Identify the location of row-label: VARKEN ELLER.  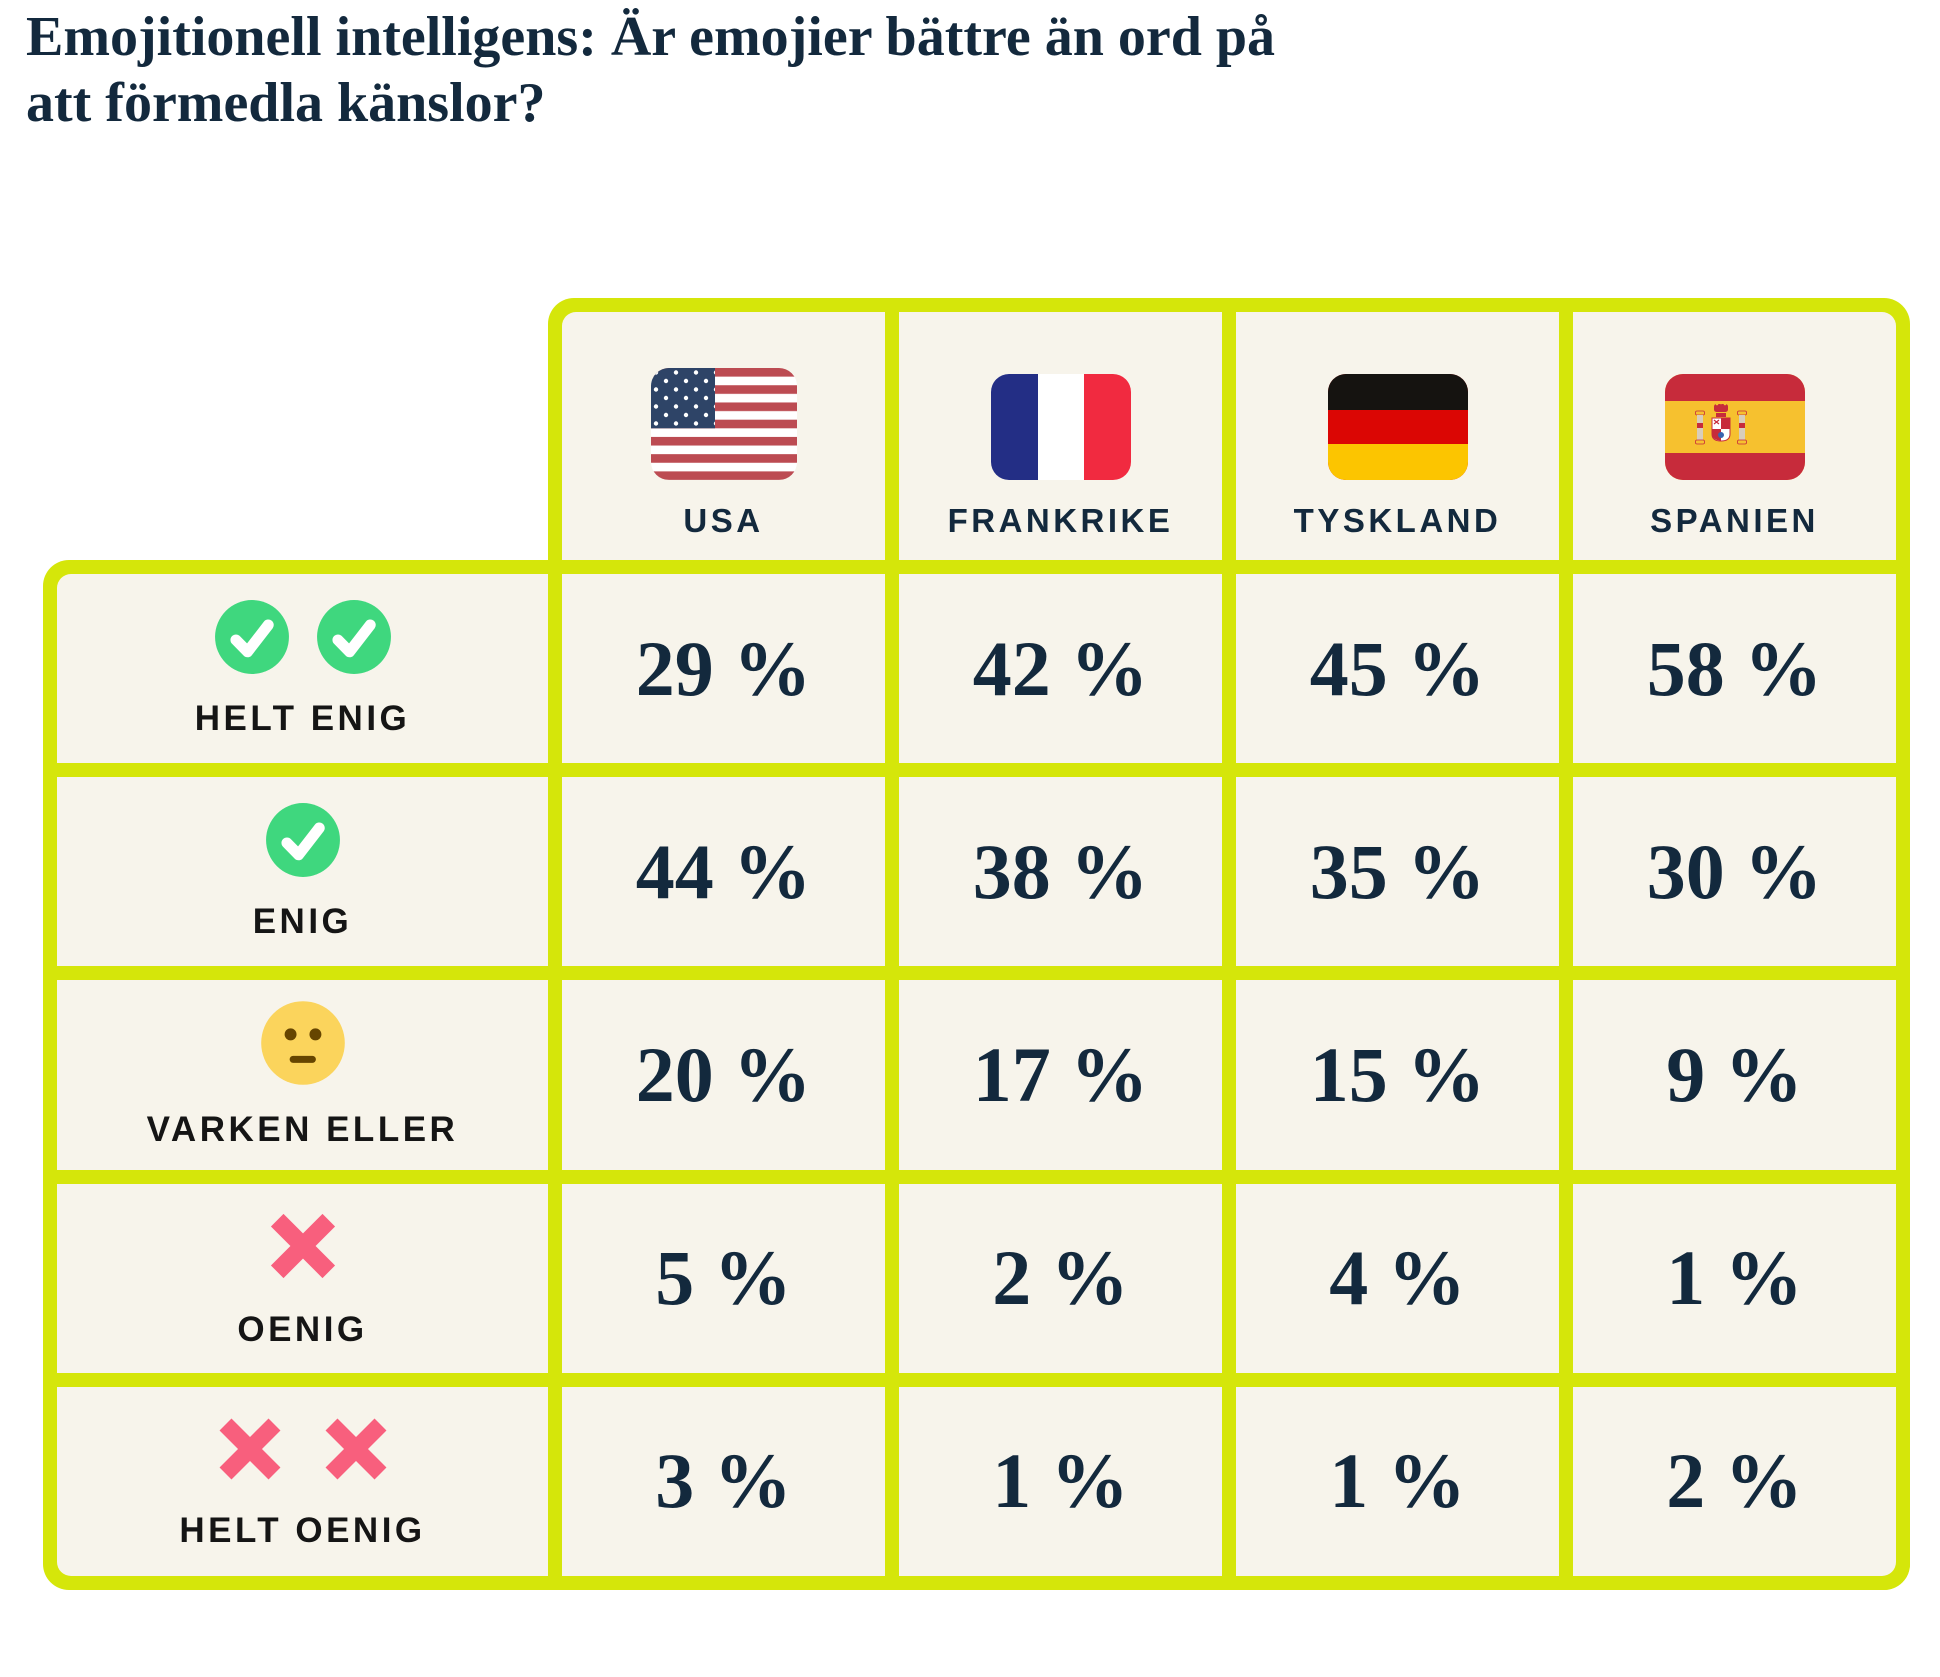
(302, 1129).